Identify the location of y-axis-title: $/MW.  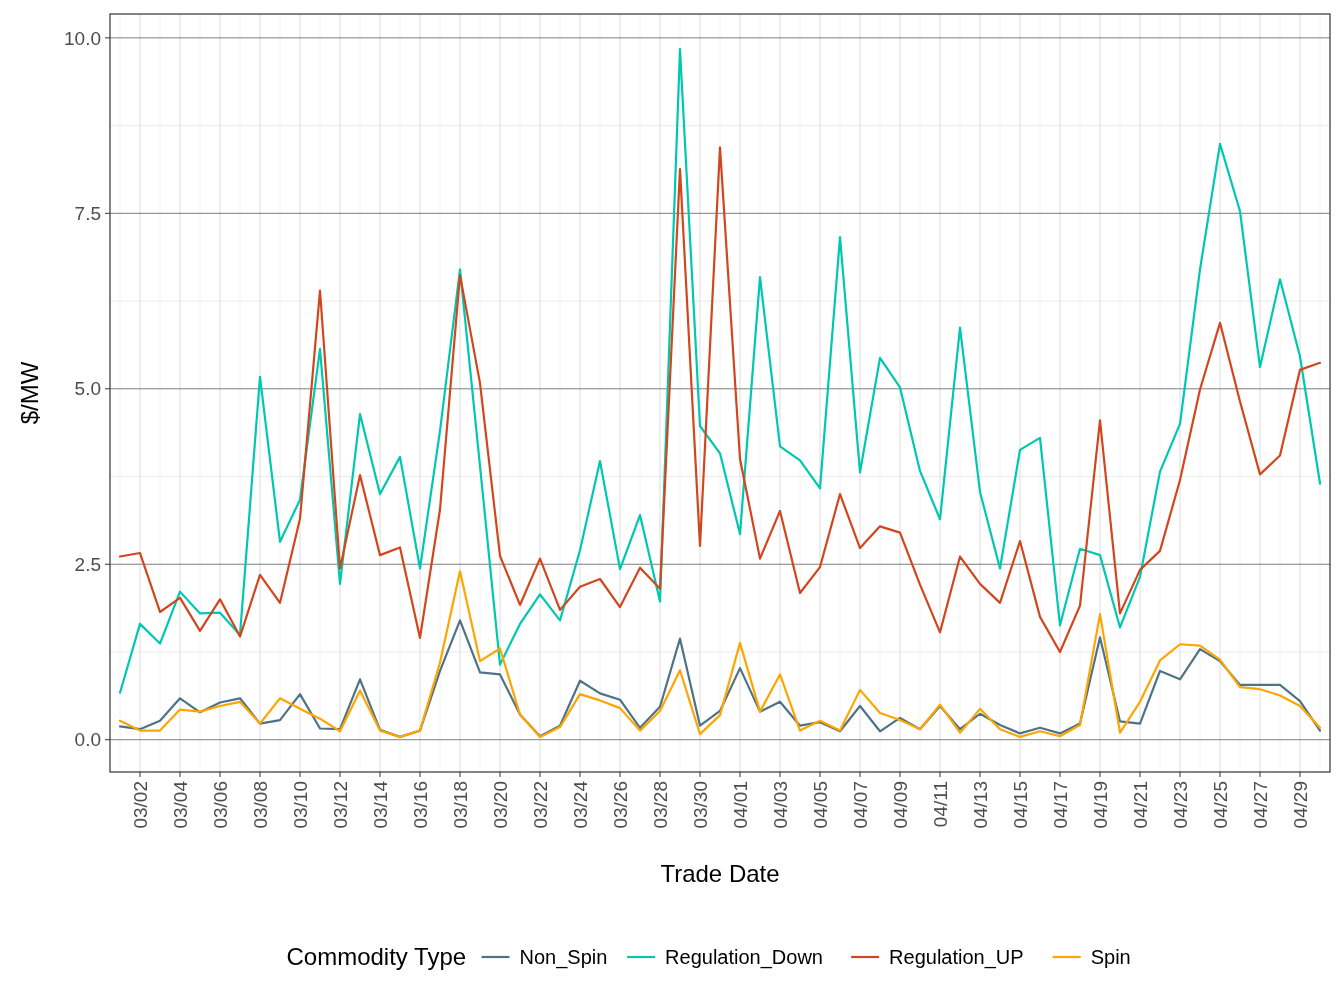
(29, 393).